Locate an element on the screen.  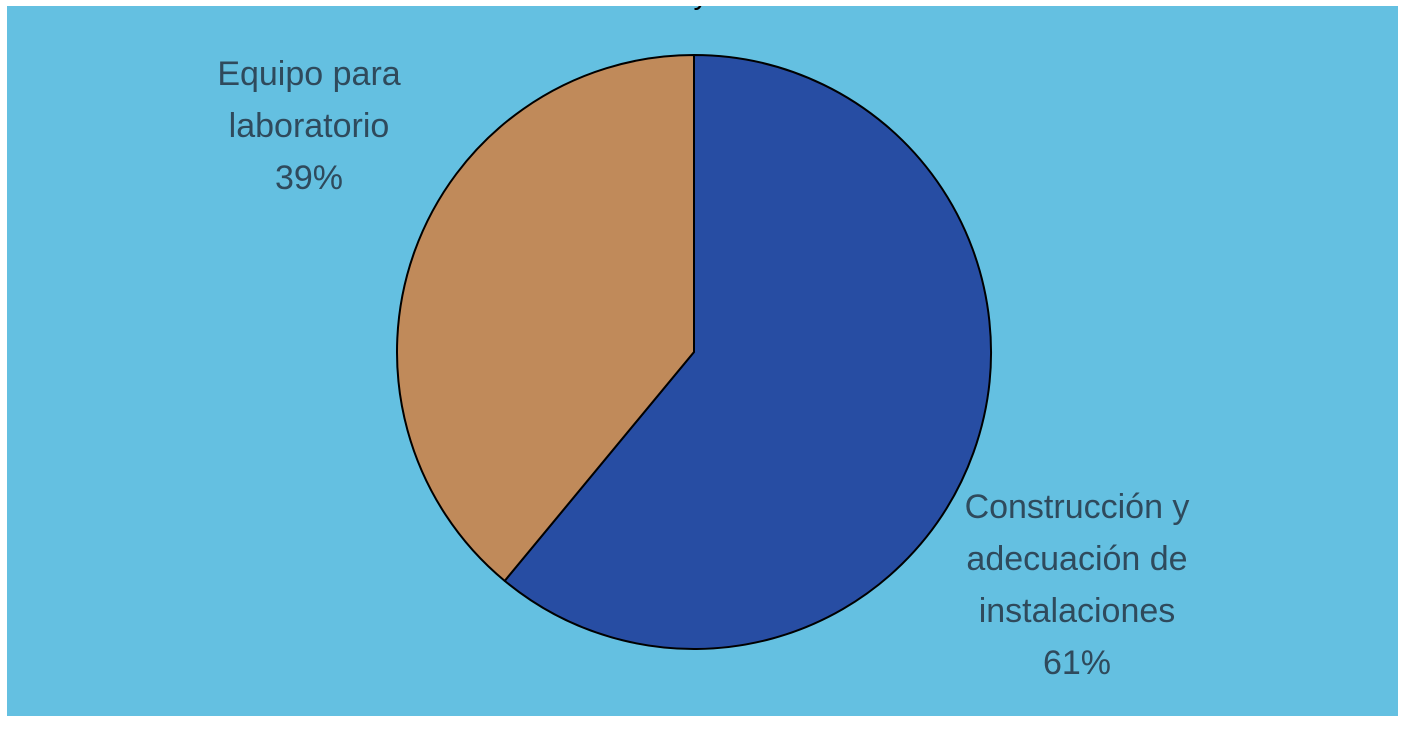
slice-label-line: Construcción y is located at coordinates (1077, 507).